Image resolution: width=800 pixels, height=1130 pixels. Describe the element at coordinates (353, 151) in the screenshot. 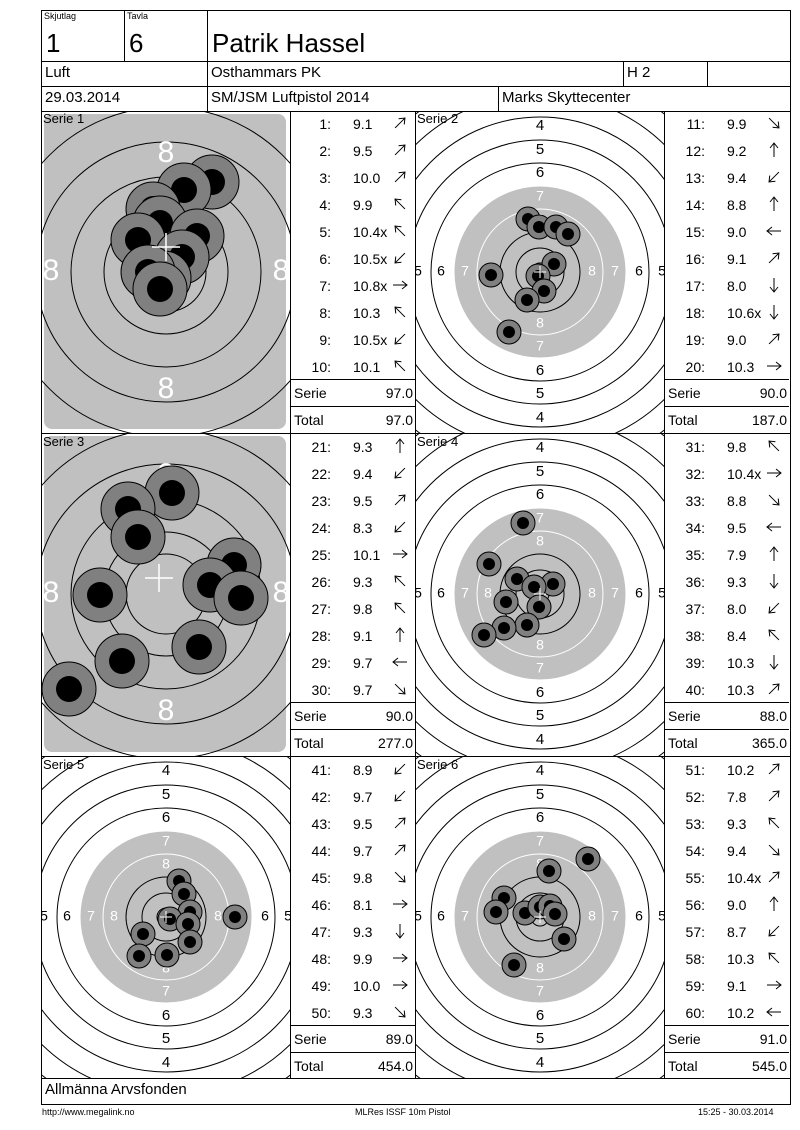

I see `shot-row: 2: 9.5` at that location.